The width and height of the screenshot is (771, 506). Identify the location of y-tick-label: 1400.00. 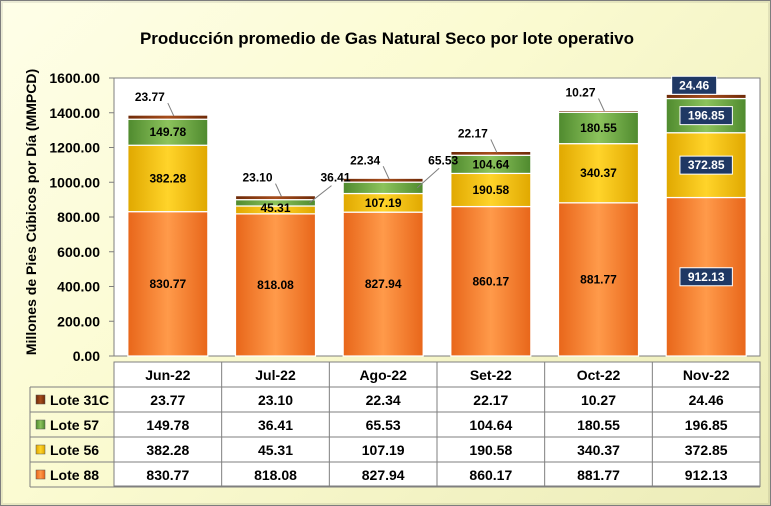
(74, 113).